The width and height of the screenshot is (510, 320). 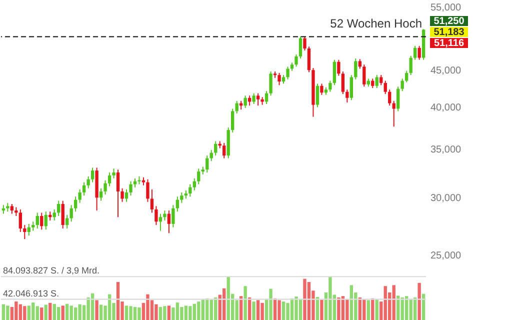 I want to click on y-tick-label: 40,000, so click(x=446, y=108).